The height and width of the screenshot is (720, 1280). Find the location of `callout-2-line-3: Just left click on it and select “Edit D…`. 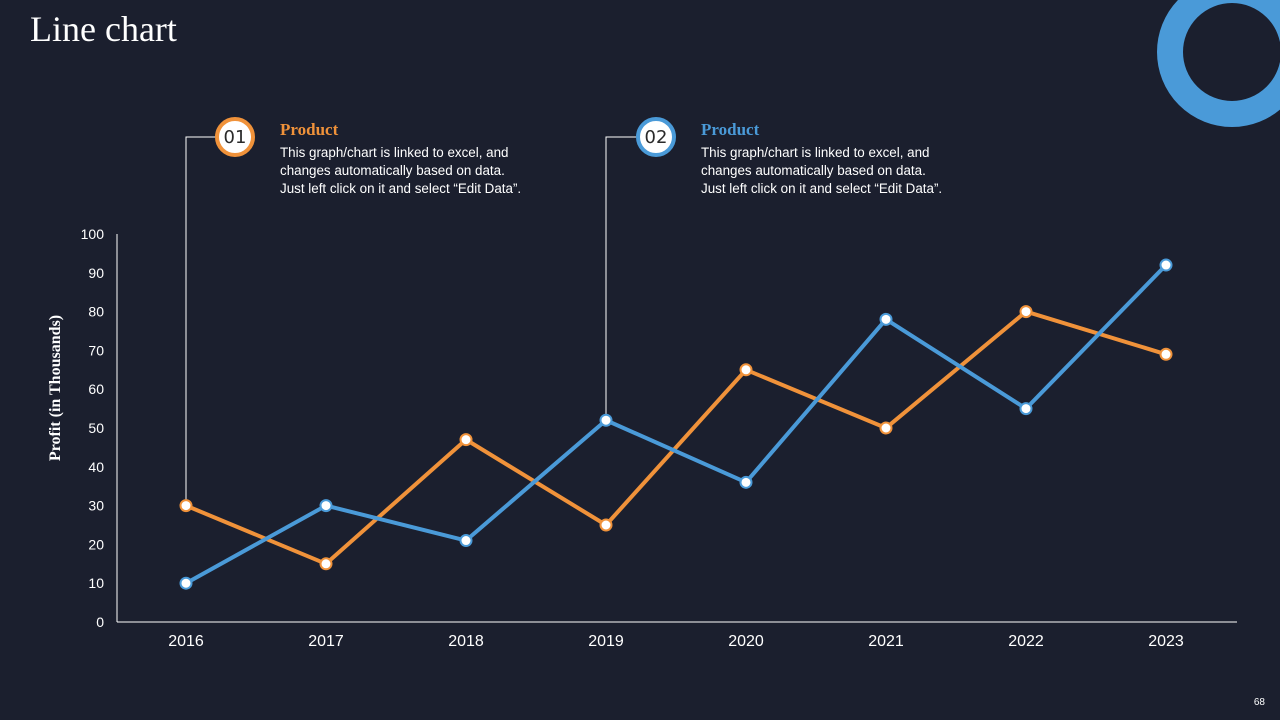

callout-2-line-3: Just left click on it and select “Edit D… is located at coordinates (822, 188).